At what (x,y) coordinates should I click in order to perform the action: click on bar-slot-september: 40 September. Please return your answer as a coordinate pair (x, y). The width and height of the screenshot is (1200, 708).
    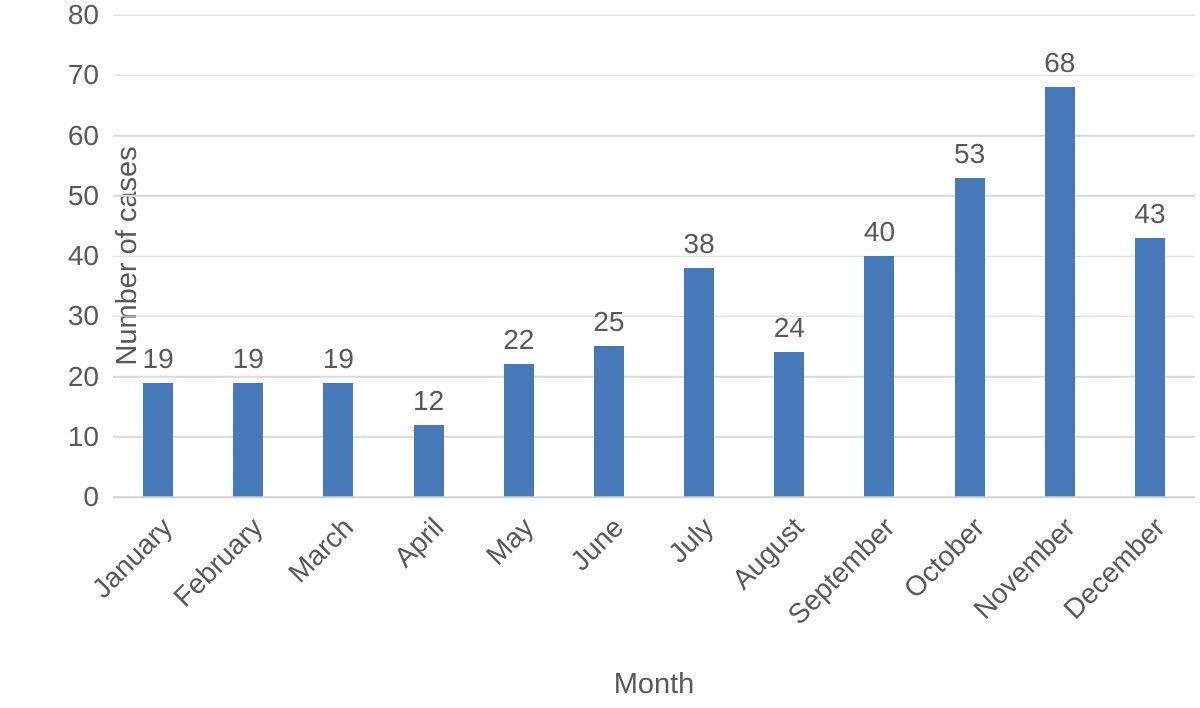
    Looking at the image, I should click on (852, 323).